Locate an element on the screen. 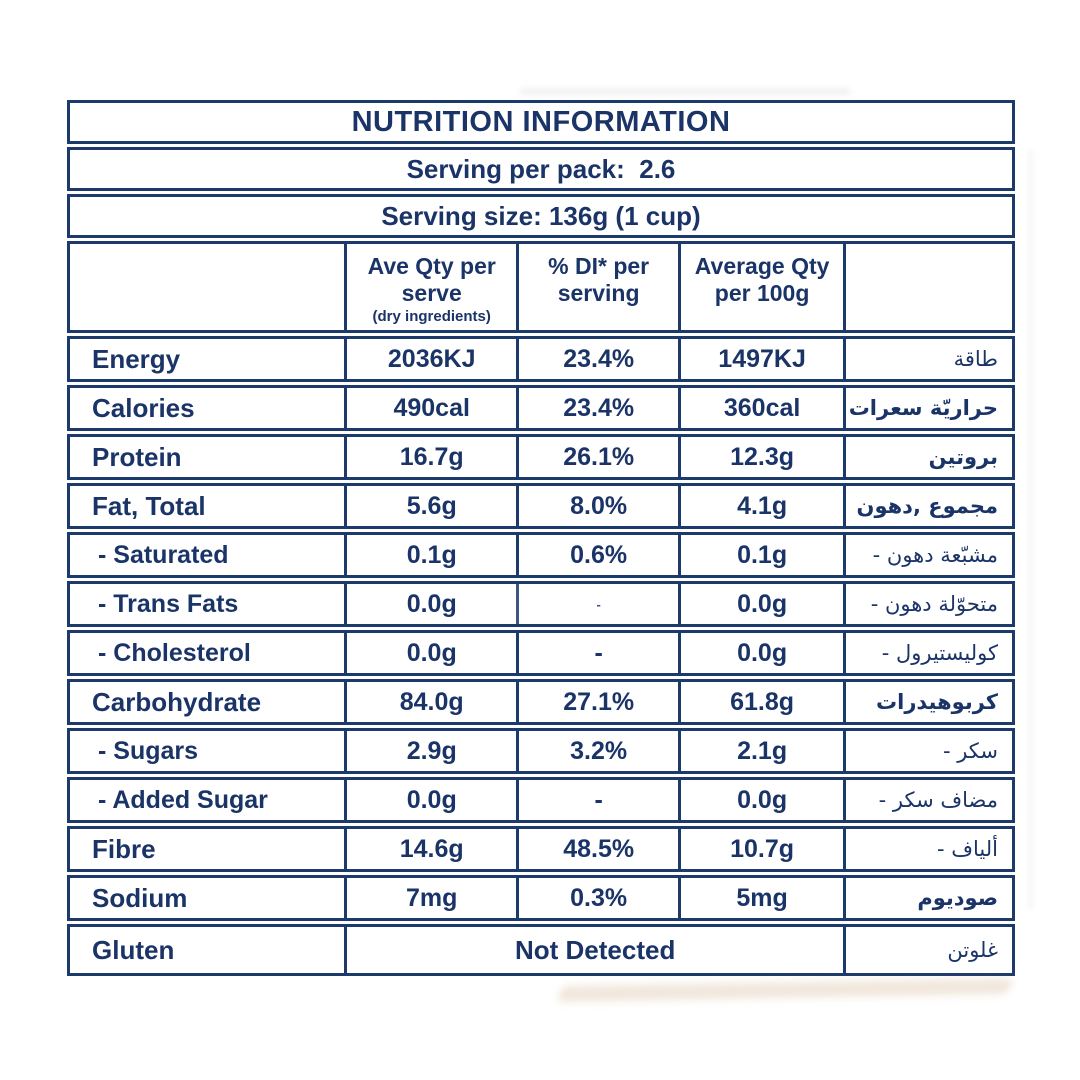  nutrient-label: Calories is located at coordinates (143, 407).